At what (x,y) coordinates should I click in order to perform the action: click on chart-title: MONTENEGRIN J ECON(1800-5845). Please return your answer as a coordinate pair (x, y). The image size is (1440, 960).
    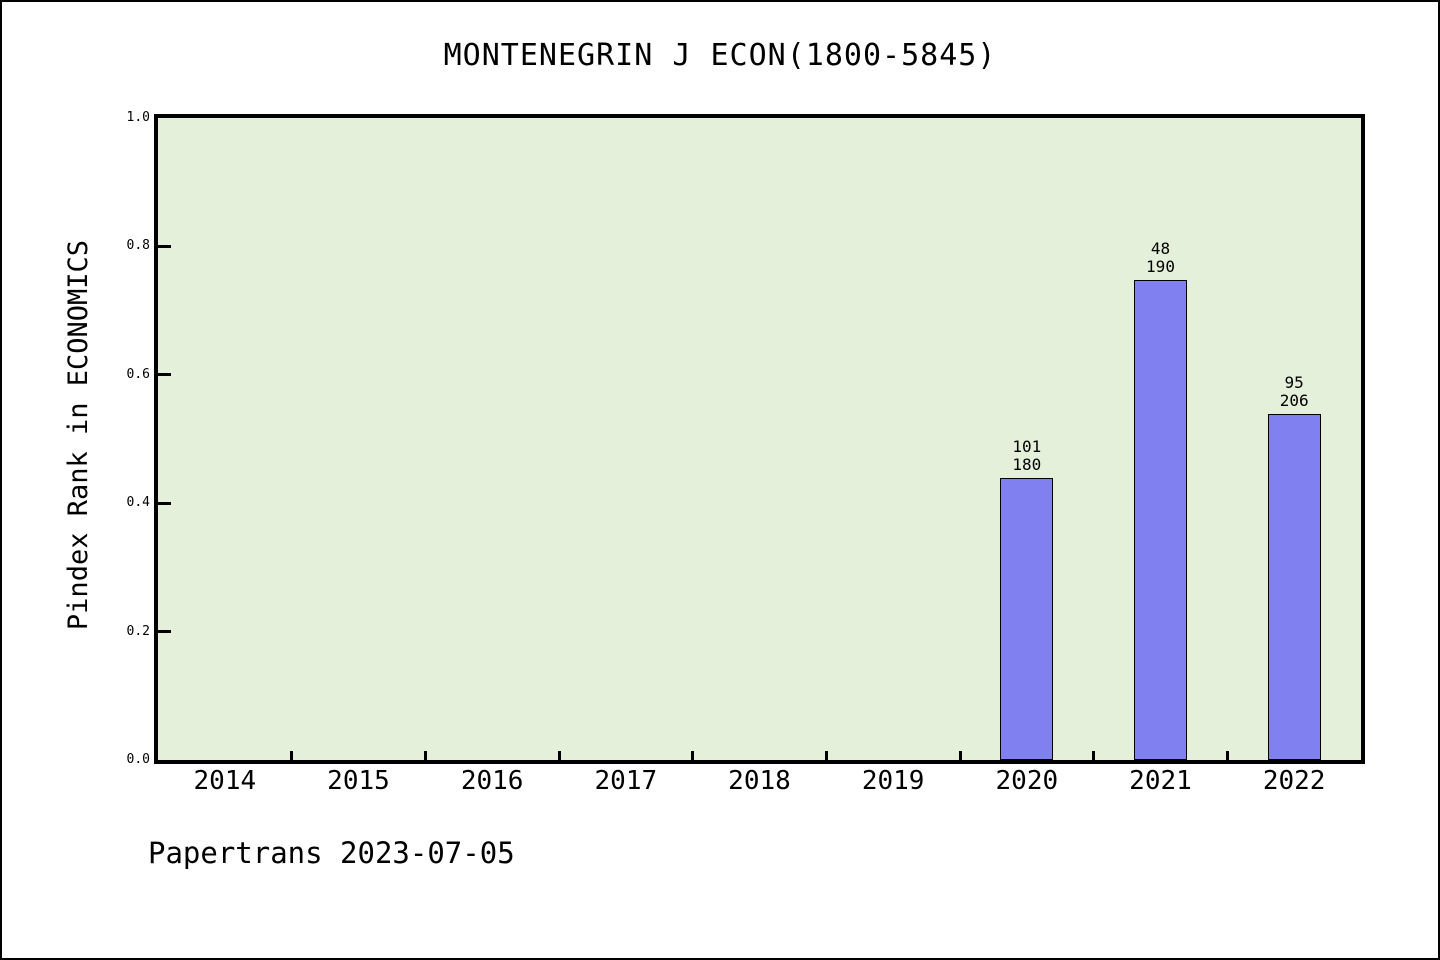
    Looking at the image, I should click on (720, 55).